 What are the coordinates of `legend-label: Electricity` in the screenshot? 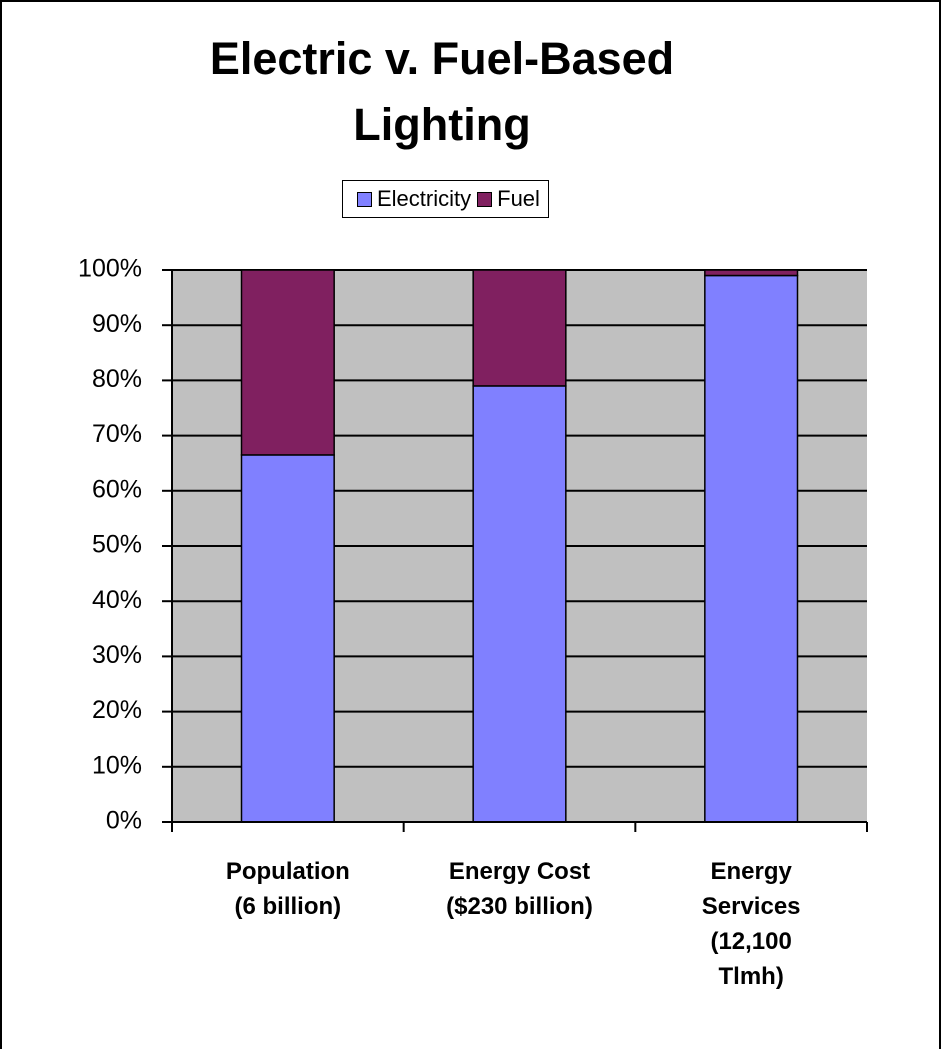 It's located at (424, 198).